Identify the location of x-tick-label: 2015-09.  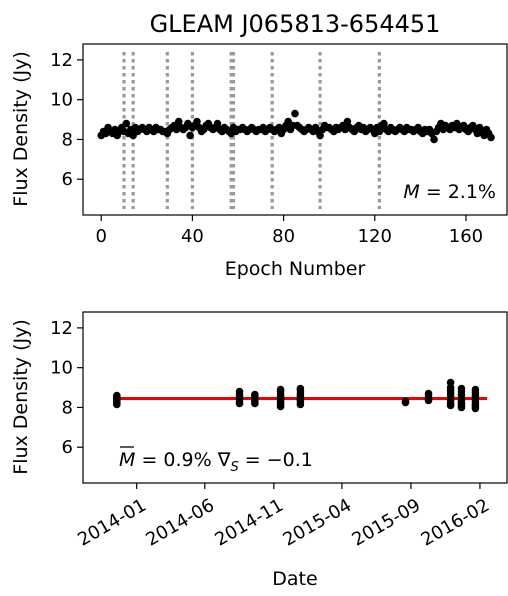
(387, 523).